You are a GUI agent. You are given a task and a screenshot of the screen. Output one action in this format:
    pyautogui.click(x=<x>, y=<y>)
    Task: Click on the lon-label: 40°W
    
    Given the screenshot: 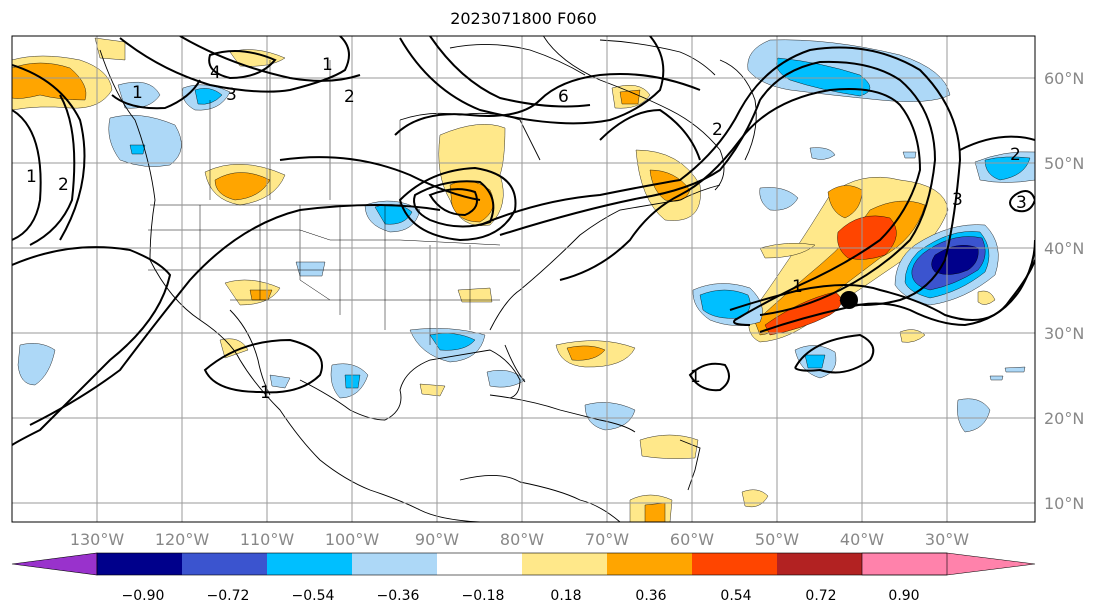 What is the action you would take?
    pyautogui.click(x=862, y=539)
    